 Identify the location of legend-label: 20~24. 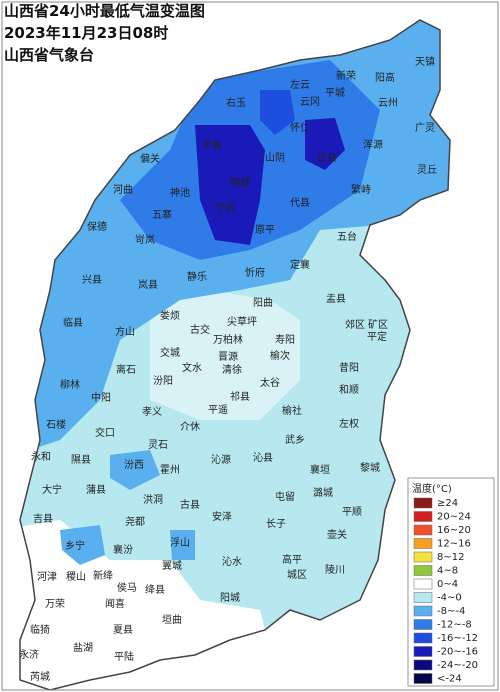
(454, 517).